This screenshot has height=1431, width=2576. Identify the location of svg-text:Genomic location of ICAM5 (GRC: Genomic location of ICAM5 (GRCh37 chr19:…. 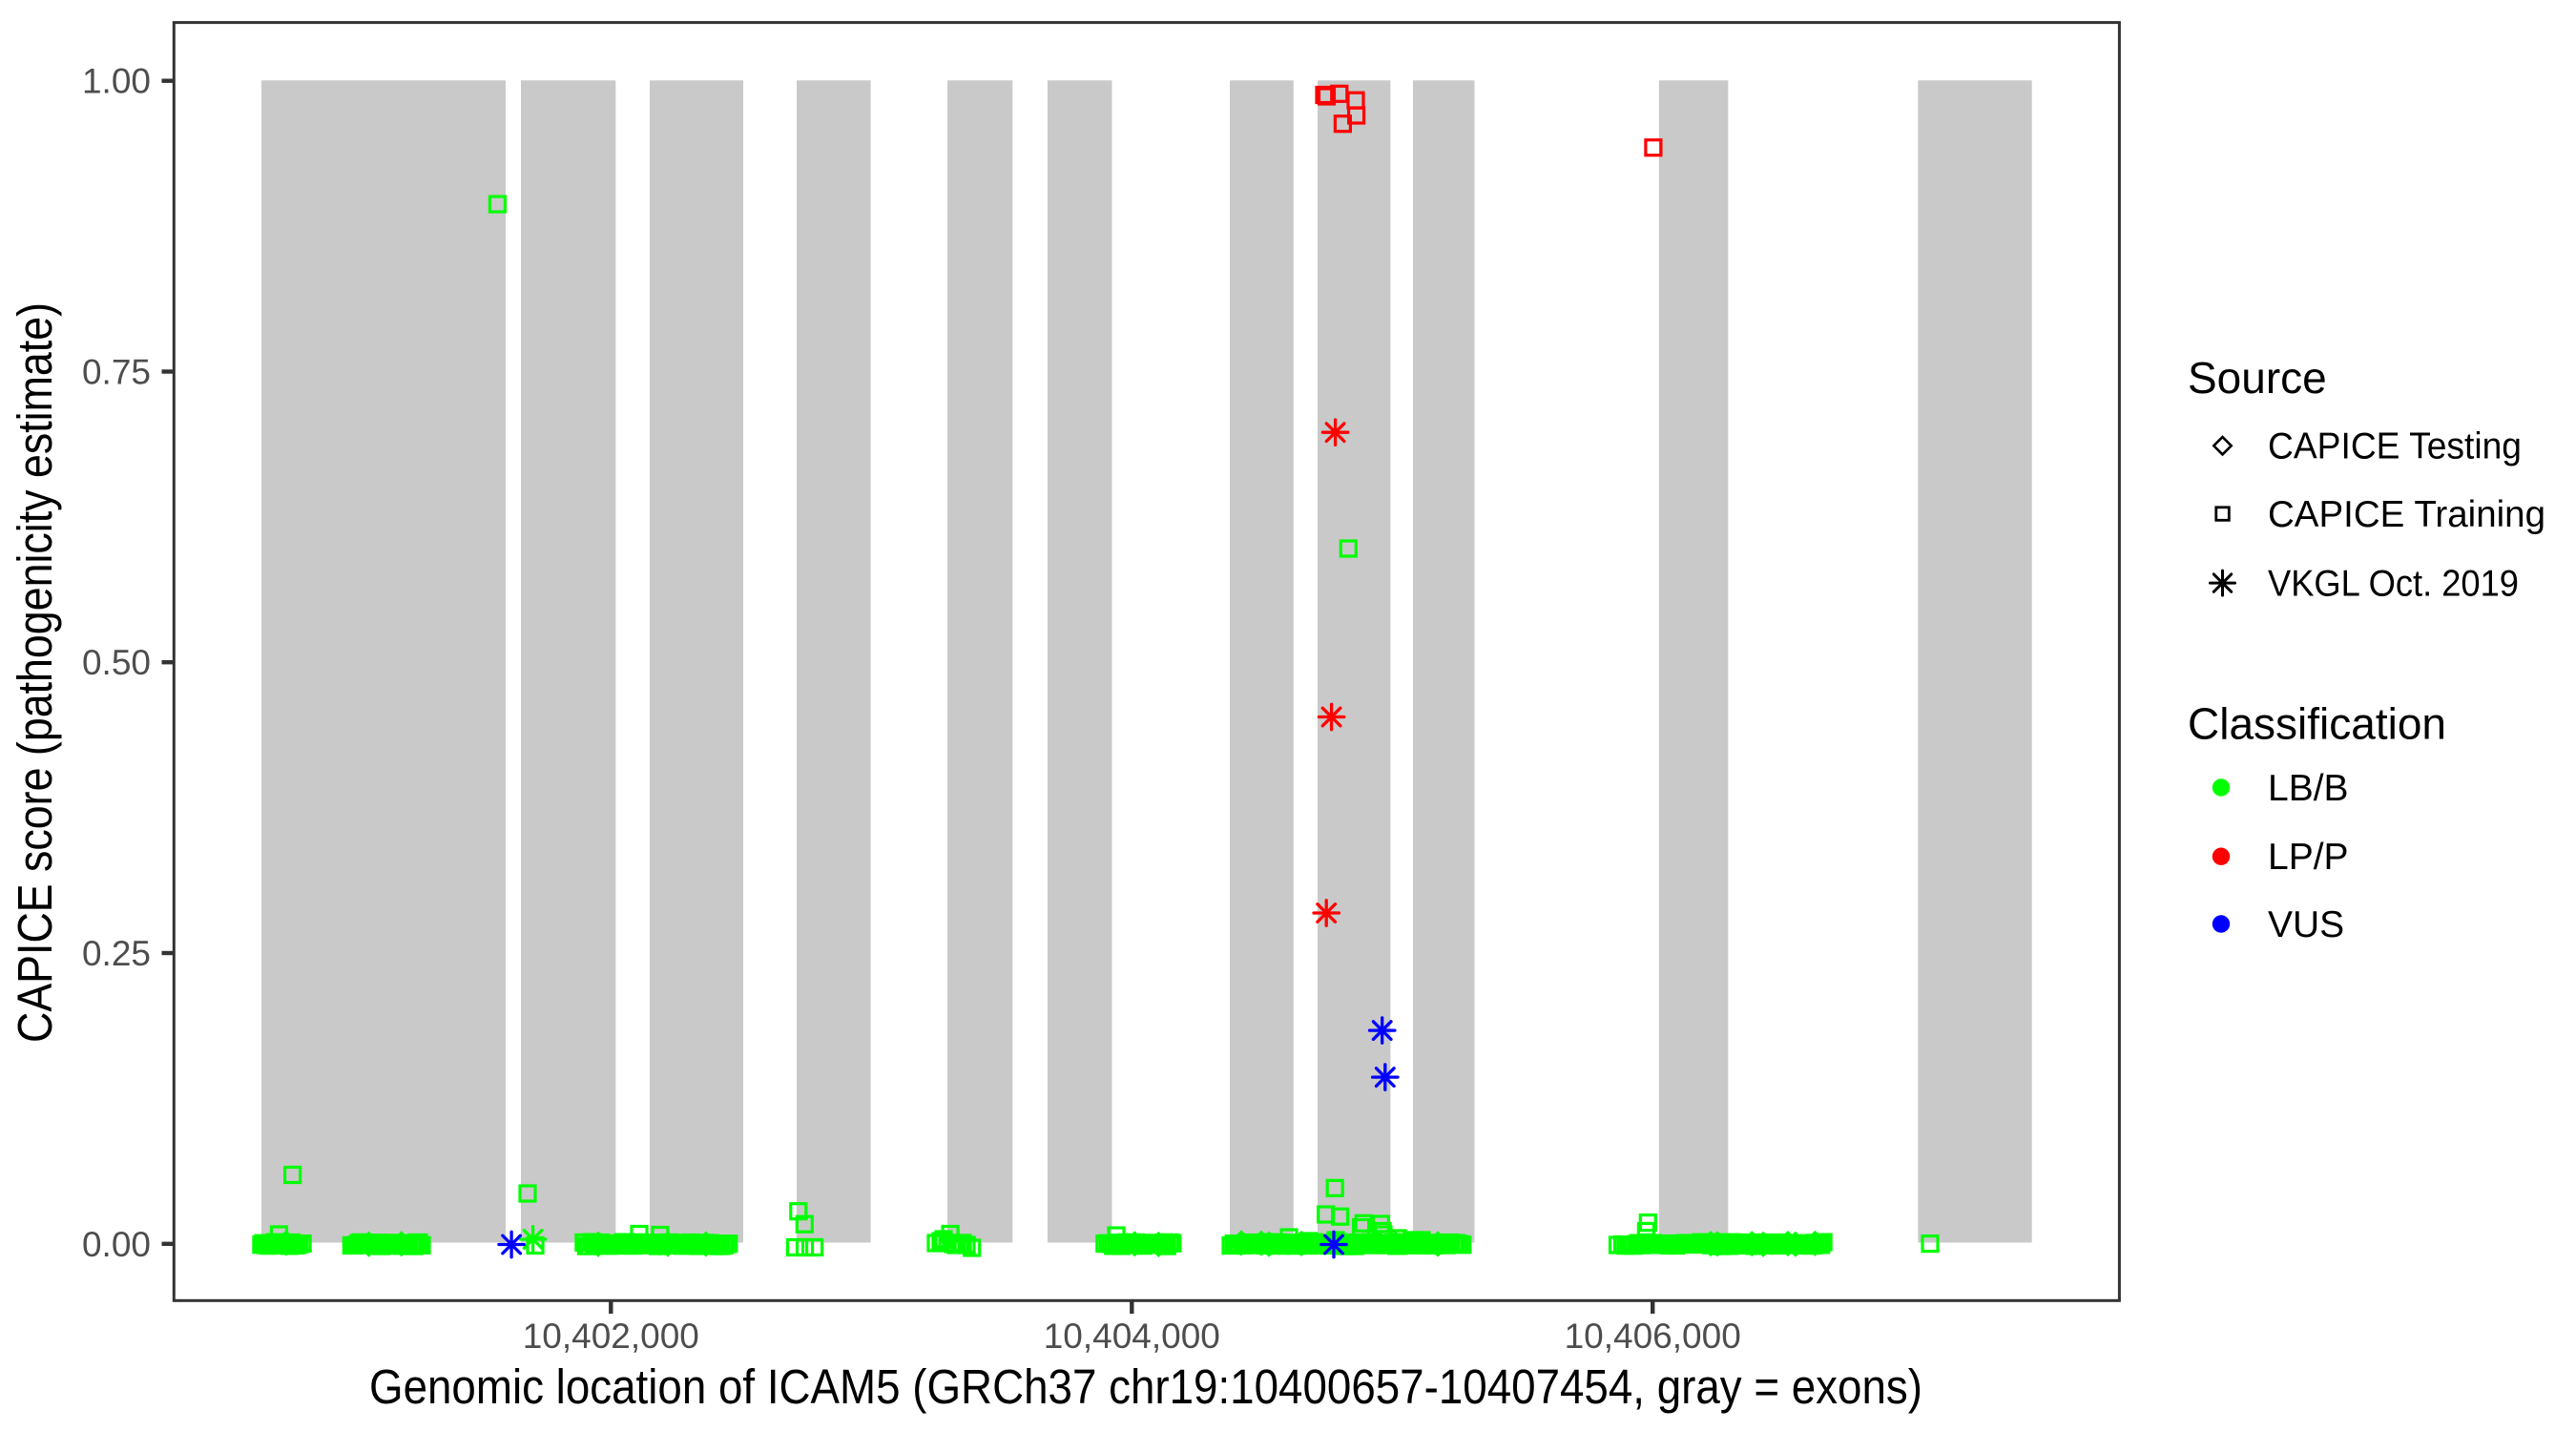
(1145, 1386).